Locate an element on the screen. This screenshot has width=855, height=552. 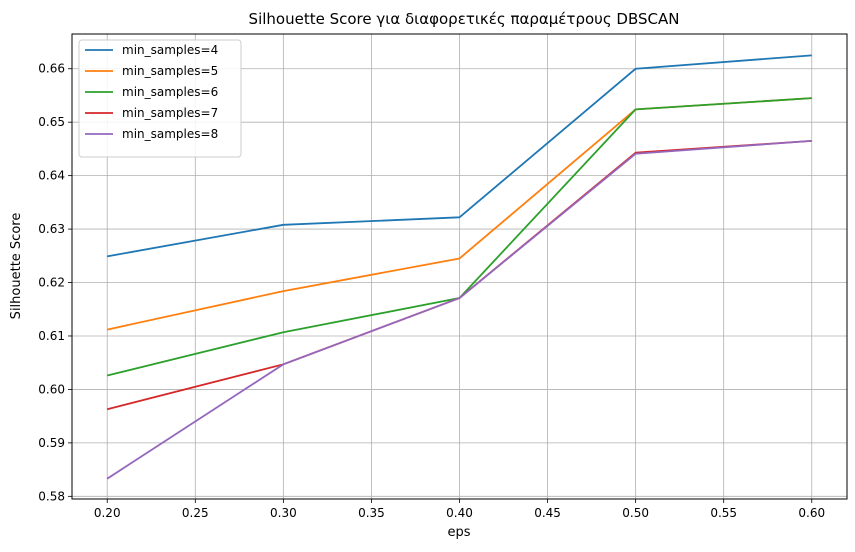
y-axis-label: Silhouette Score is located at coordinates (16, 266).